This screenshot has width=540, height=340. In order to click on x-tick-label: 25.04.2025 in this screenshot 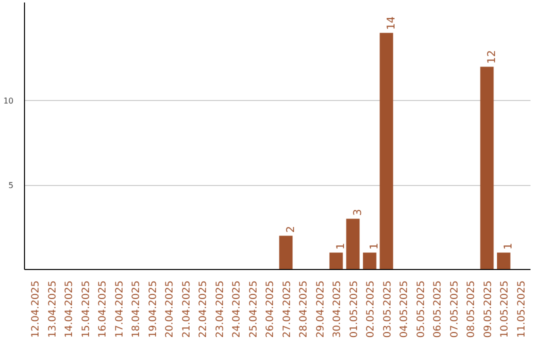, I will do `click(254, 309)`.